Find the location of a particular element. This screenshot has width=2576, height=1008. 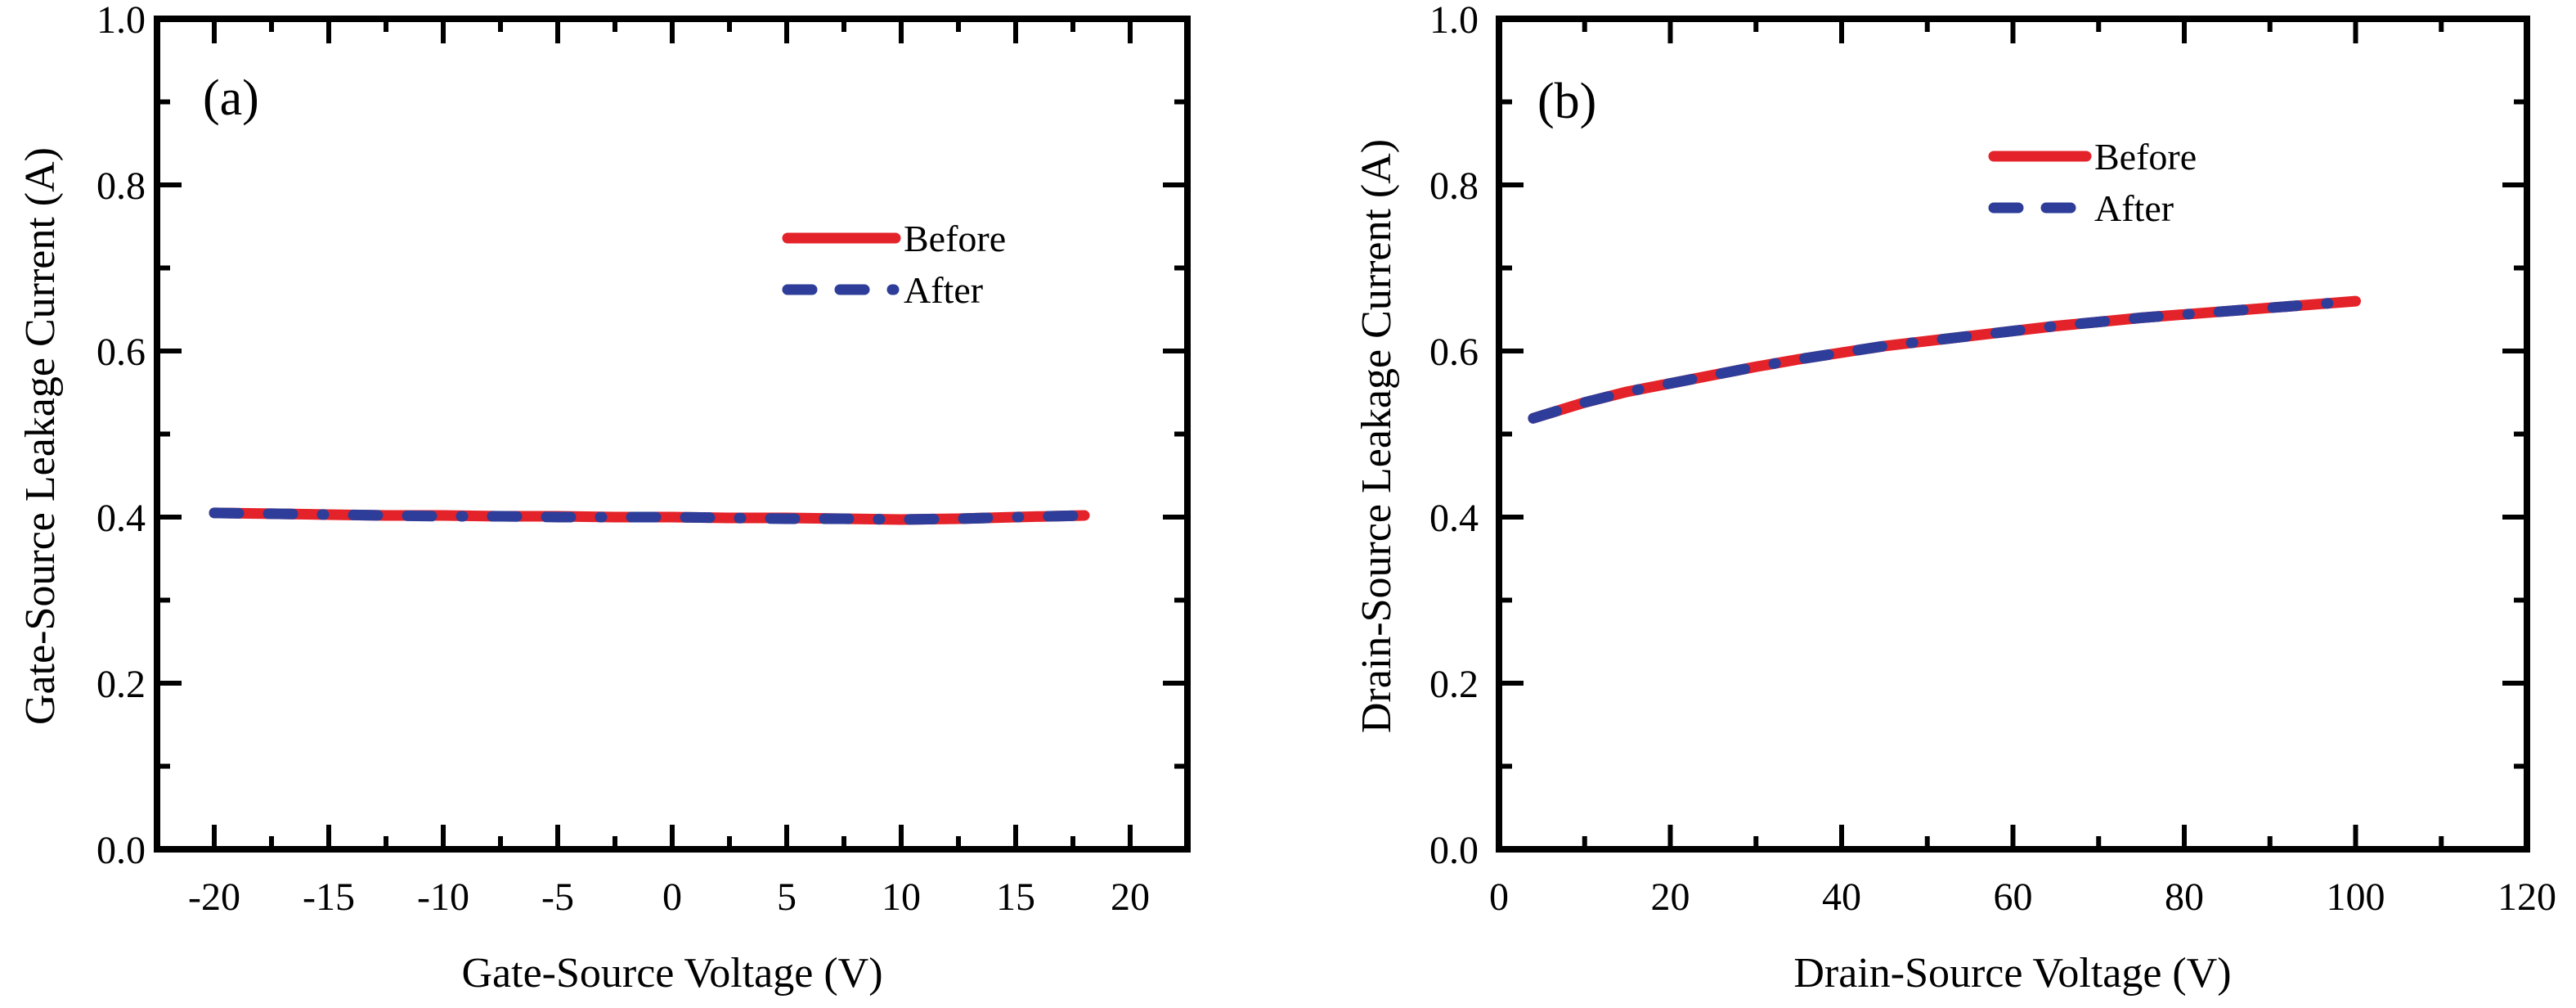

x-tick-label: 60 is located at coordinates (2013, 897).